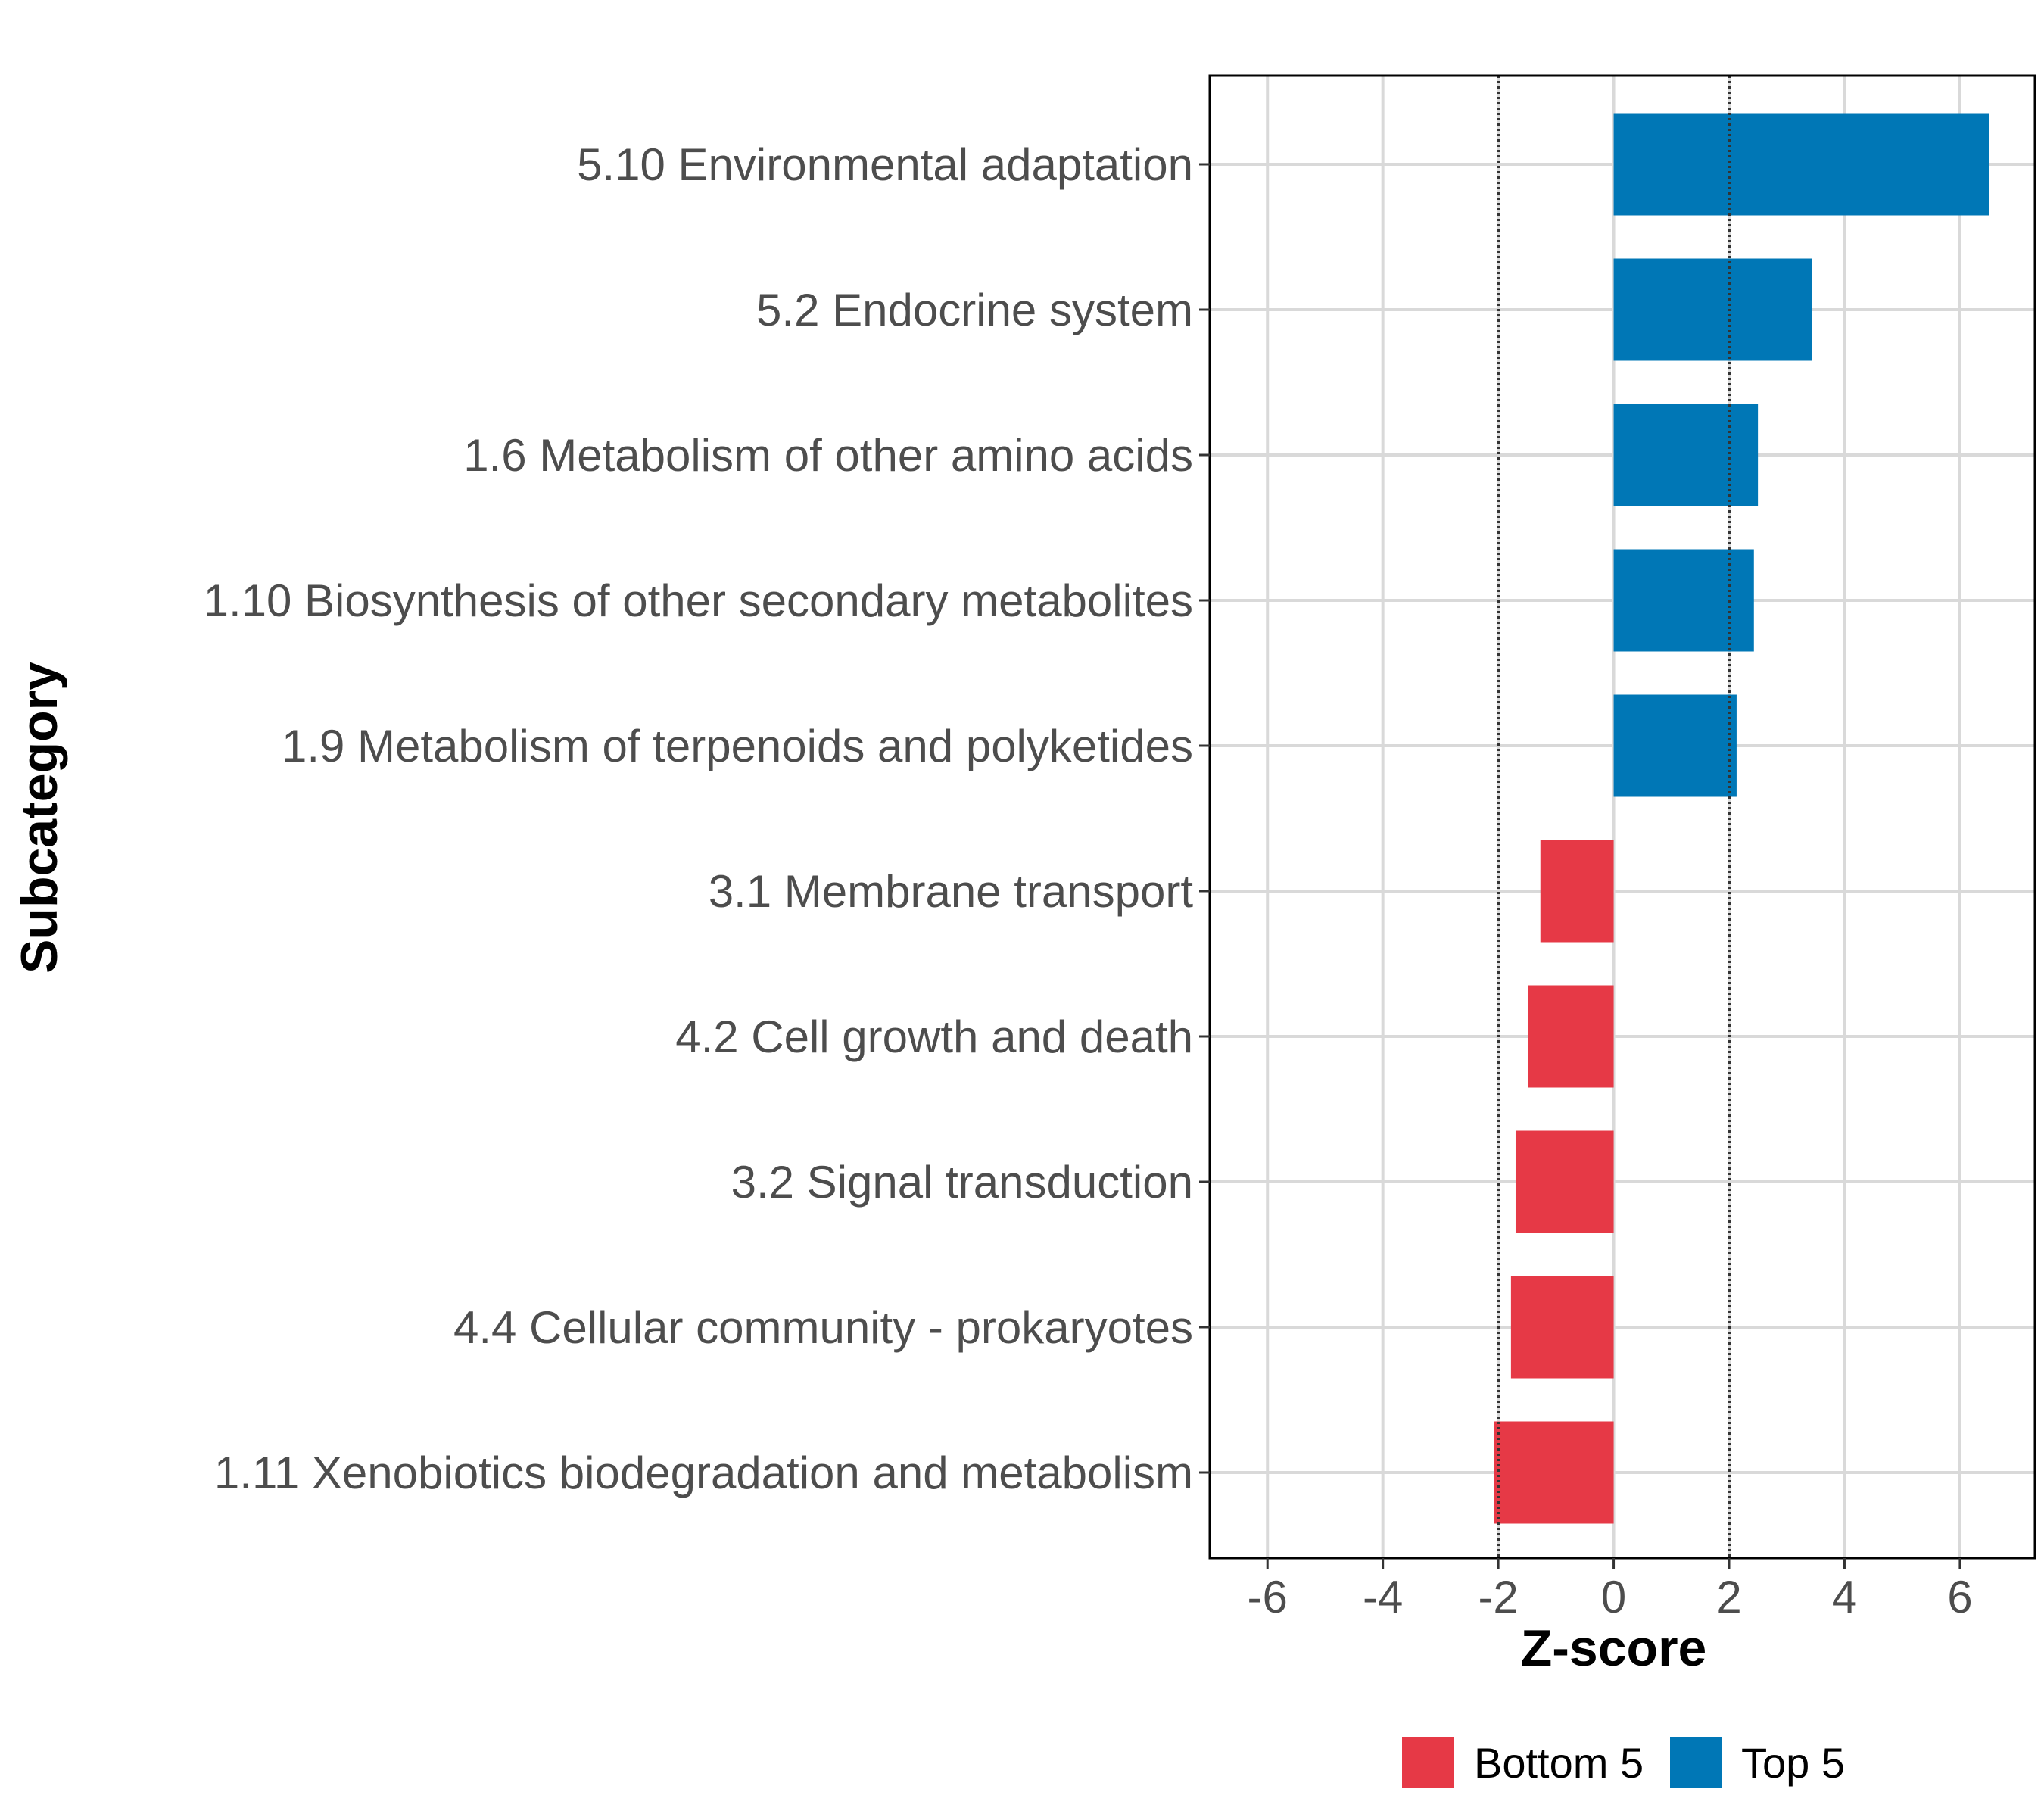 The image size is (2044, 1817). I want to click on y-tick-label: 3.2 Signal transduction, so click(962, 1182).